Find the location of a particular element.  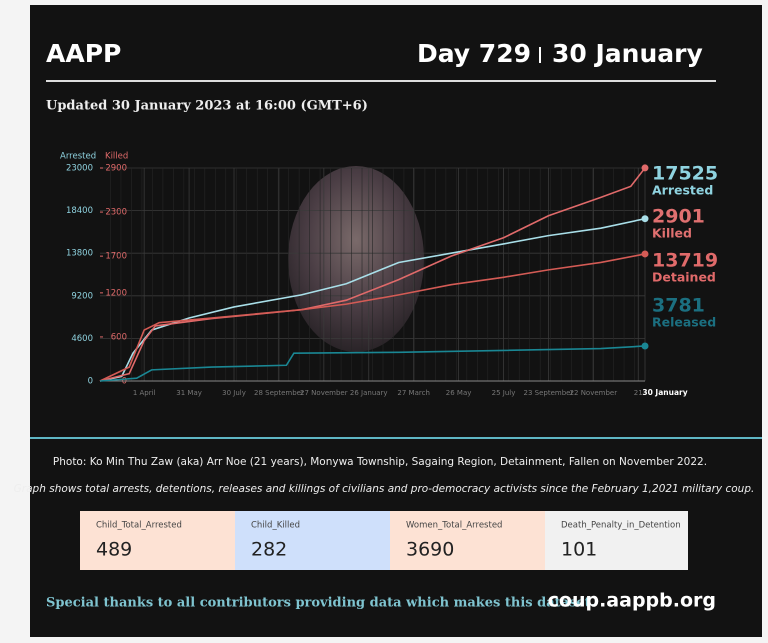

x-tick-label: 31 May is located at coordinates (189, 393).